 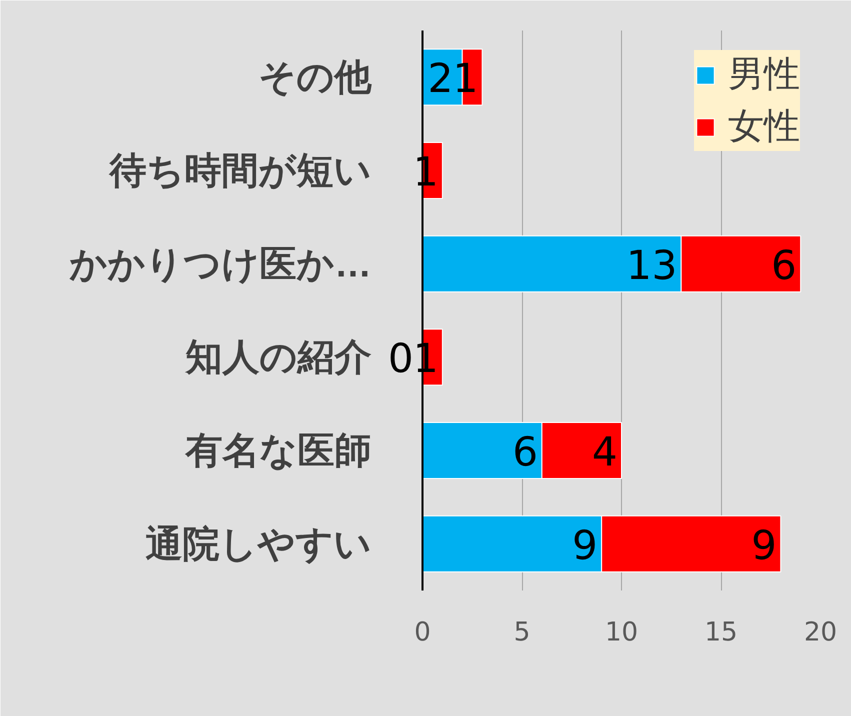 I want to click on y-tick-label: 有名な医師, so click(x=278, y=450).